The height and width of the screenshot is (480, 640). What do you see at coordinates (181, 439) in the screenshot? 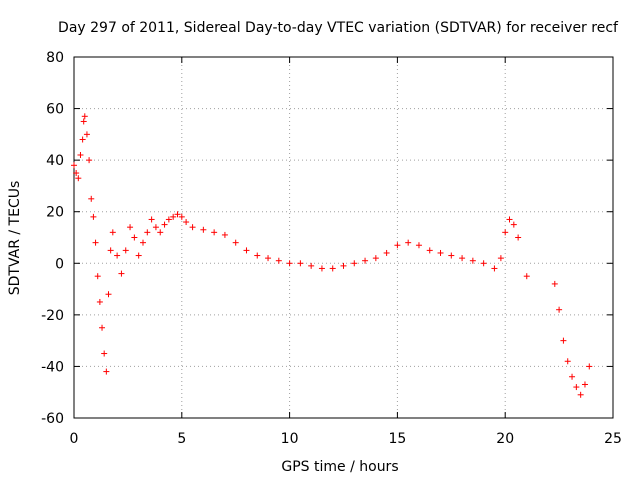
I see `x-tick-label: 5` at bounding box center [181, 439].